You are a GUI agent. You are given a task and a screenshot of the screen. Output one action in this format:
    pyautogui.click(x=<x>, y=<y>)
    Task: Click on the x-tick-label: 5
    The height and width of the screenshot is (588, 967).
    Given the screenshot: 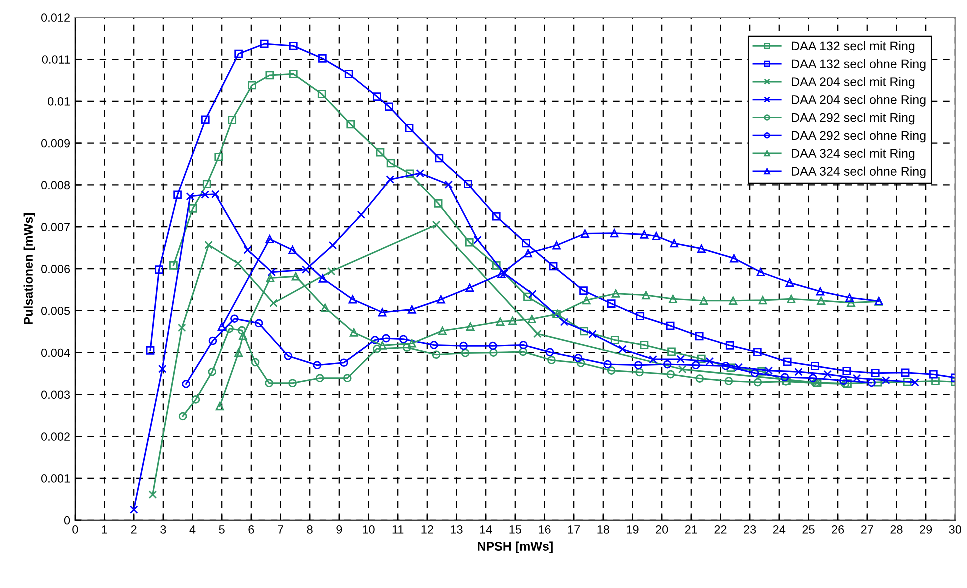 What is the action you would take?
    pyautogui.click(x=222, y=530)
    